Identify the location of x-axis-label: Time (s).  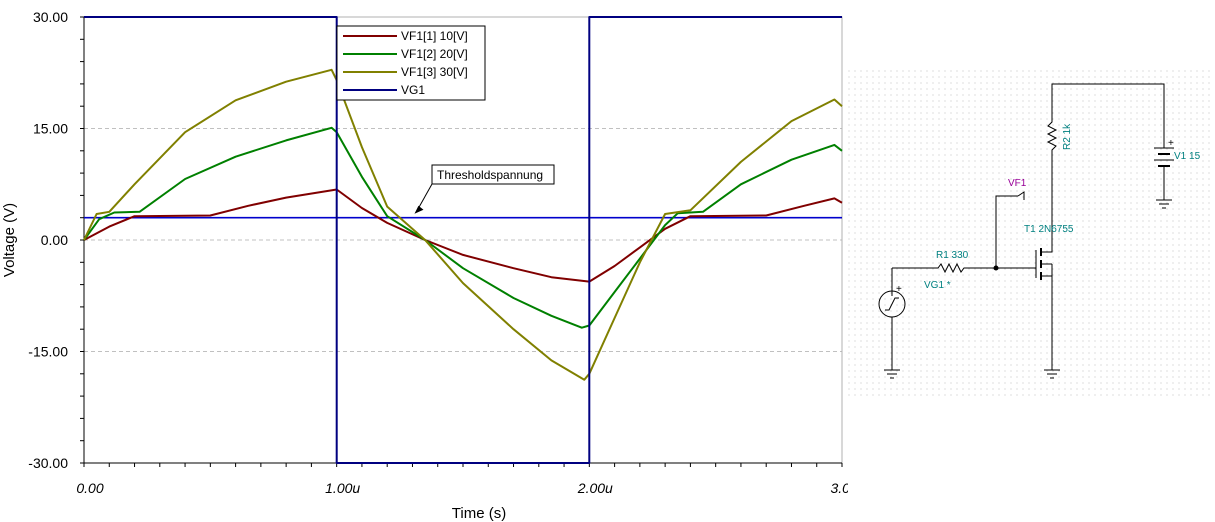
(479, 513).